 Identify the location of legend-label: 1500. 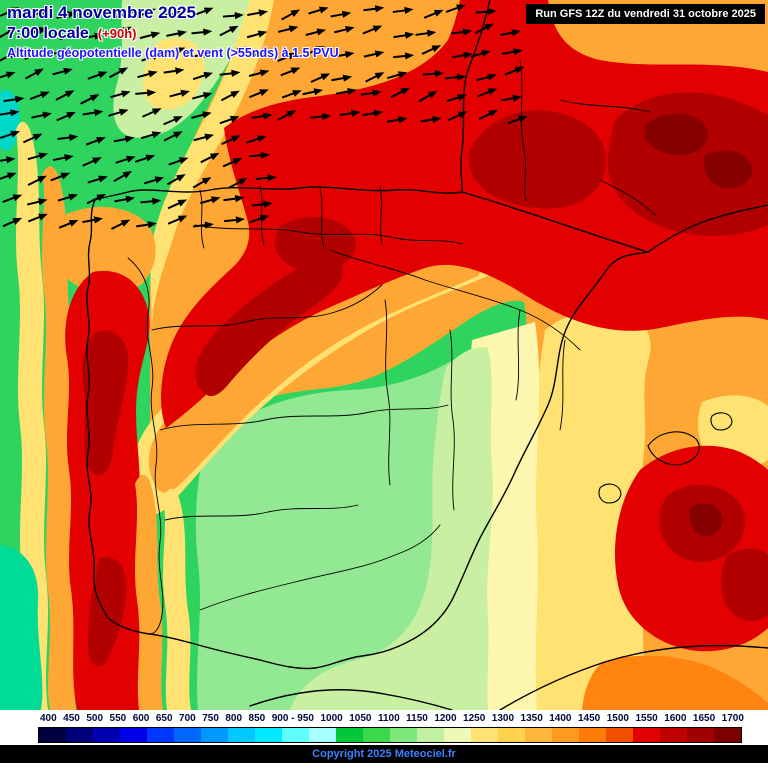
(617, 718).